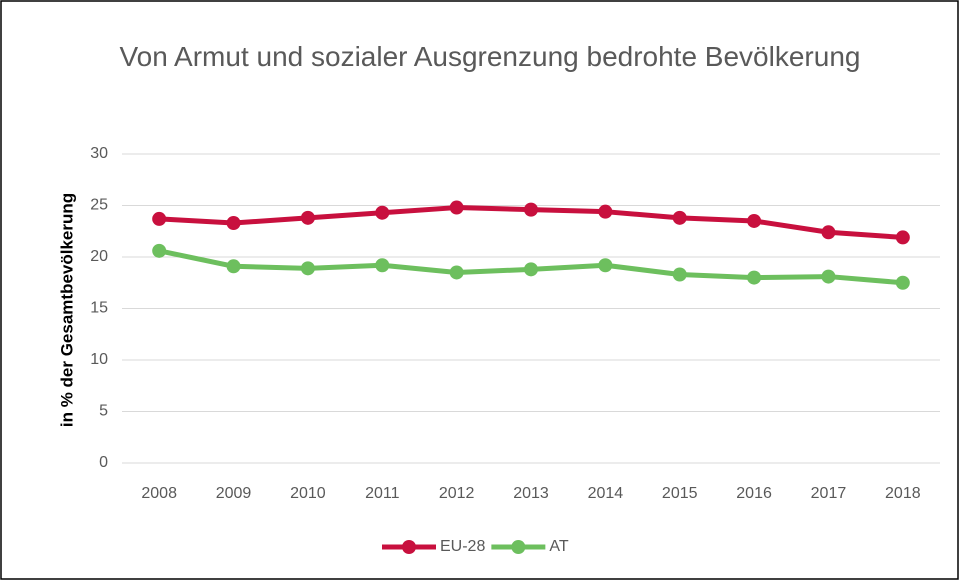 This screenshot has width=959, height=580. What do you see at coordinates (99, 153) in the screenshot?
I see `y-tick-label: 30` at bounding box center [99, 153].